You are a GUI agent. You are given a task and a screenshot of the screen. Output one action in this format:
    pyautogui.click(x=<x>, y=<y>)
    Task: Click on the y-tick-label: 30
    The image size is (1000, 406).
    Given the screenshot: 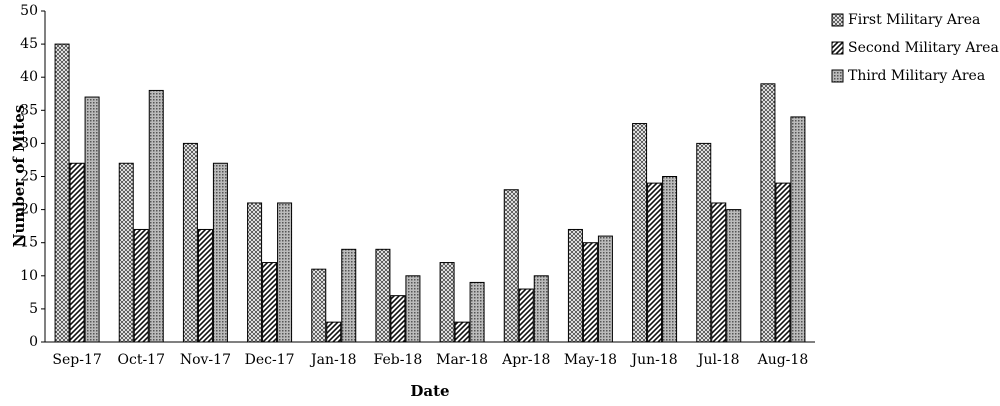 What is the action you would take?
    pyautogui.click(x=29, y=143)
    